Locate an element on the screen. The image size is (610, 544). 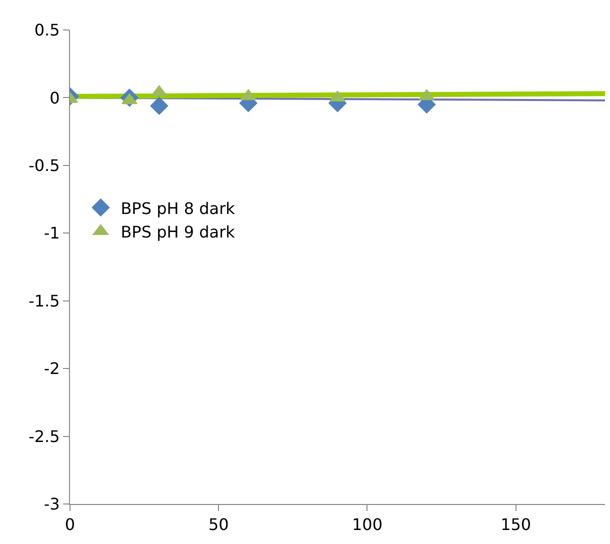
legend-label: BPS pH 8 dark is located at coordinates (178, 208).